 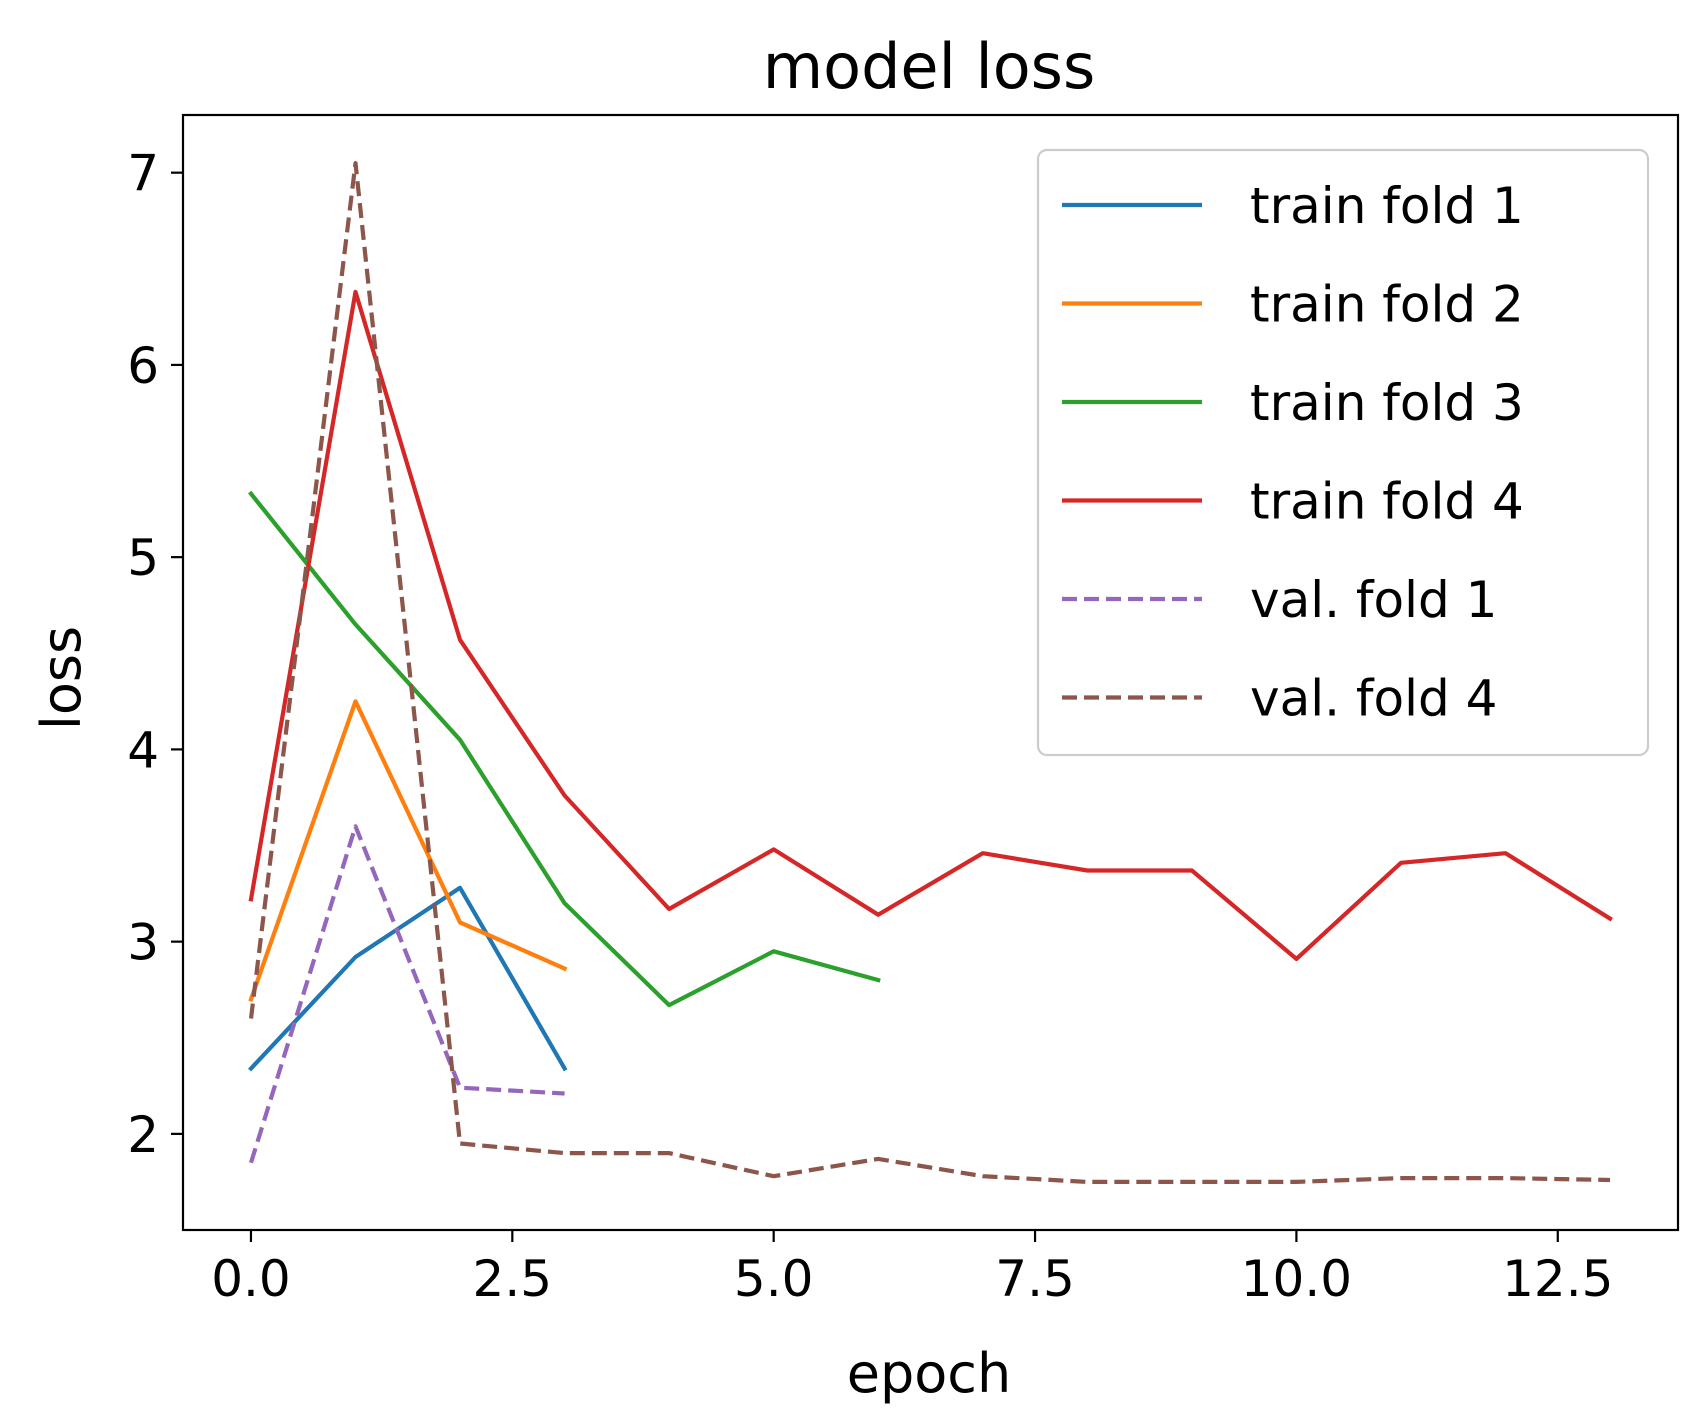 What do you see at coordinates (1373, 600) in the screenshot?
I see `legend-label: val. fold 1` at bounding box center [1373, 600].